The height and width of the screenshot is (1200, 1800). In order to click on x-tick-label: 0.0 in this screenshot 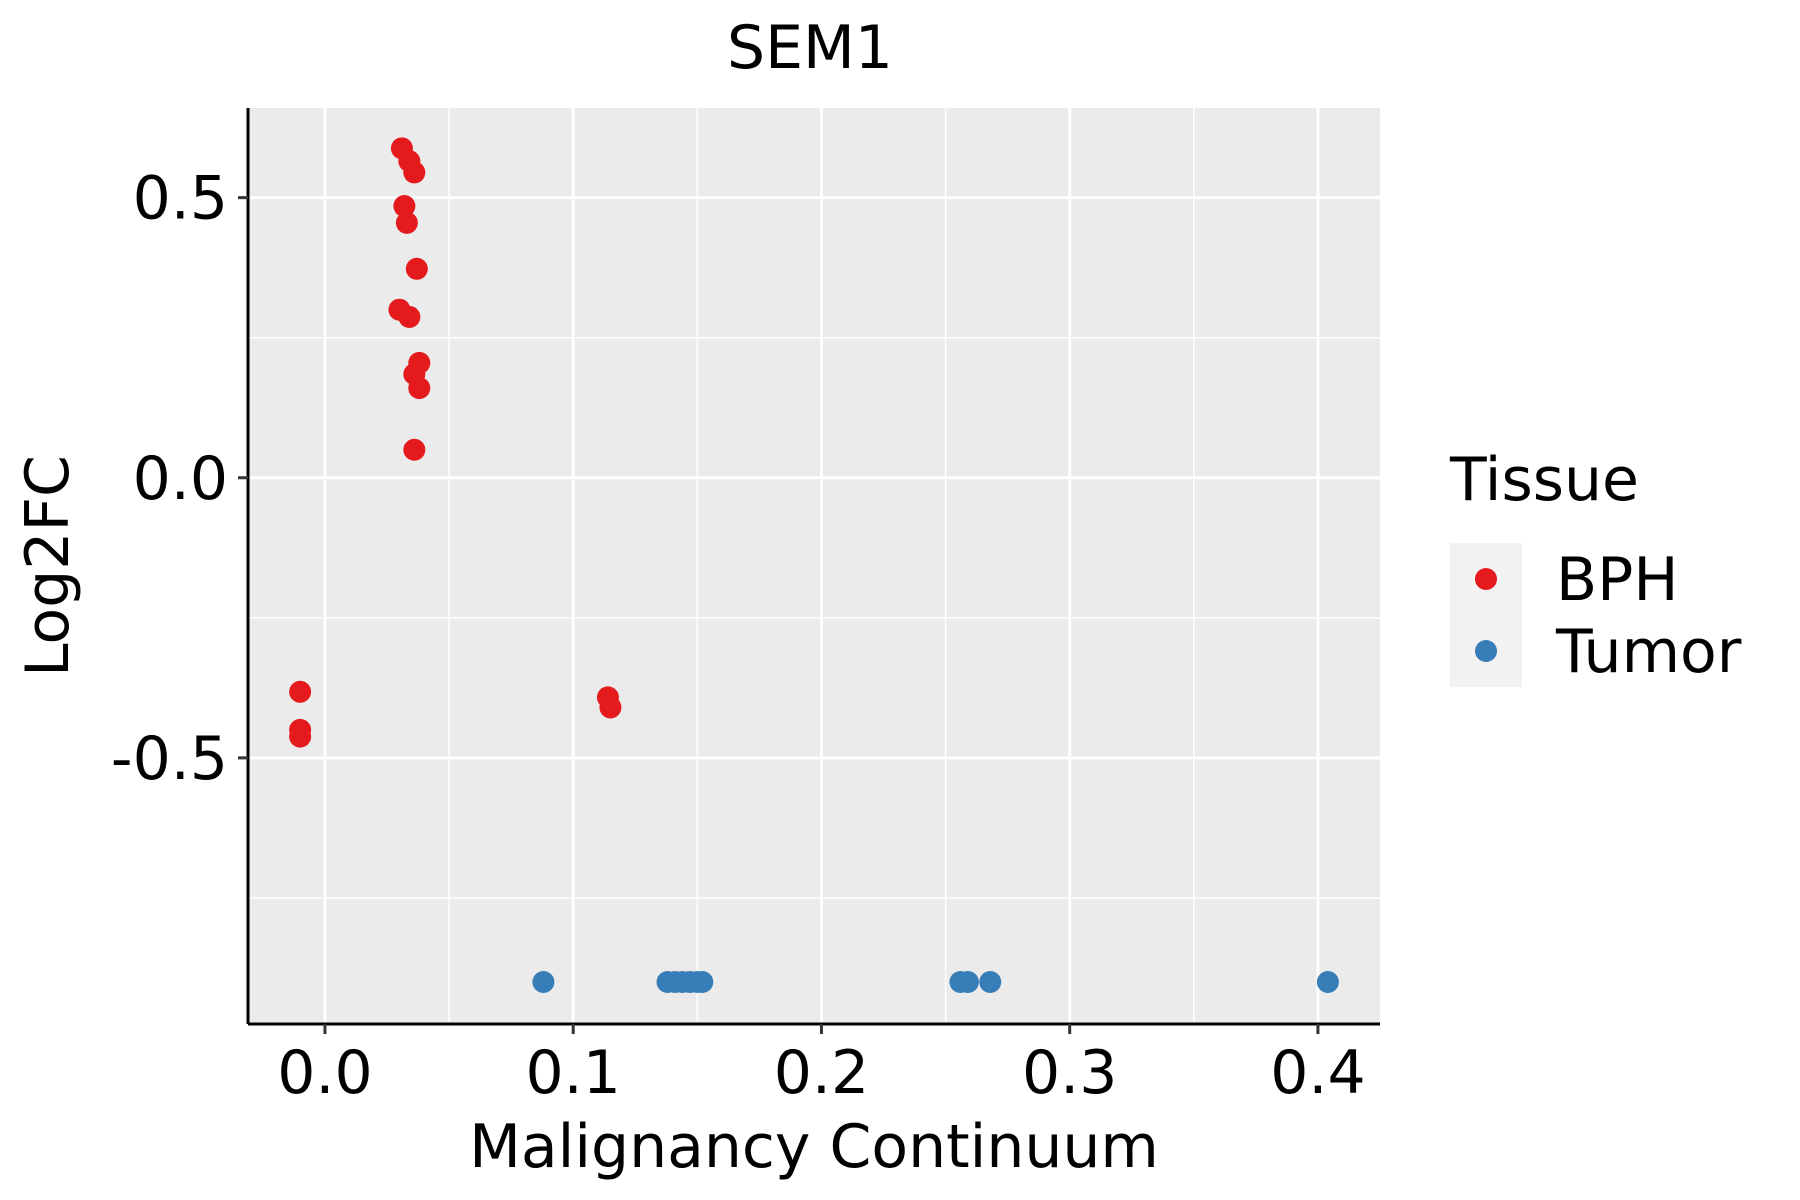, I will do `click(324, 1073)`.